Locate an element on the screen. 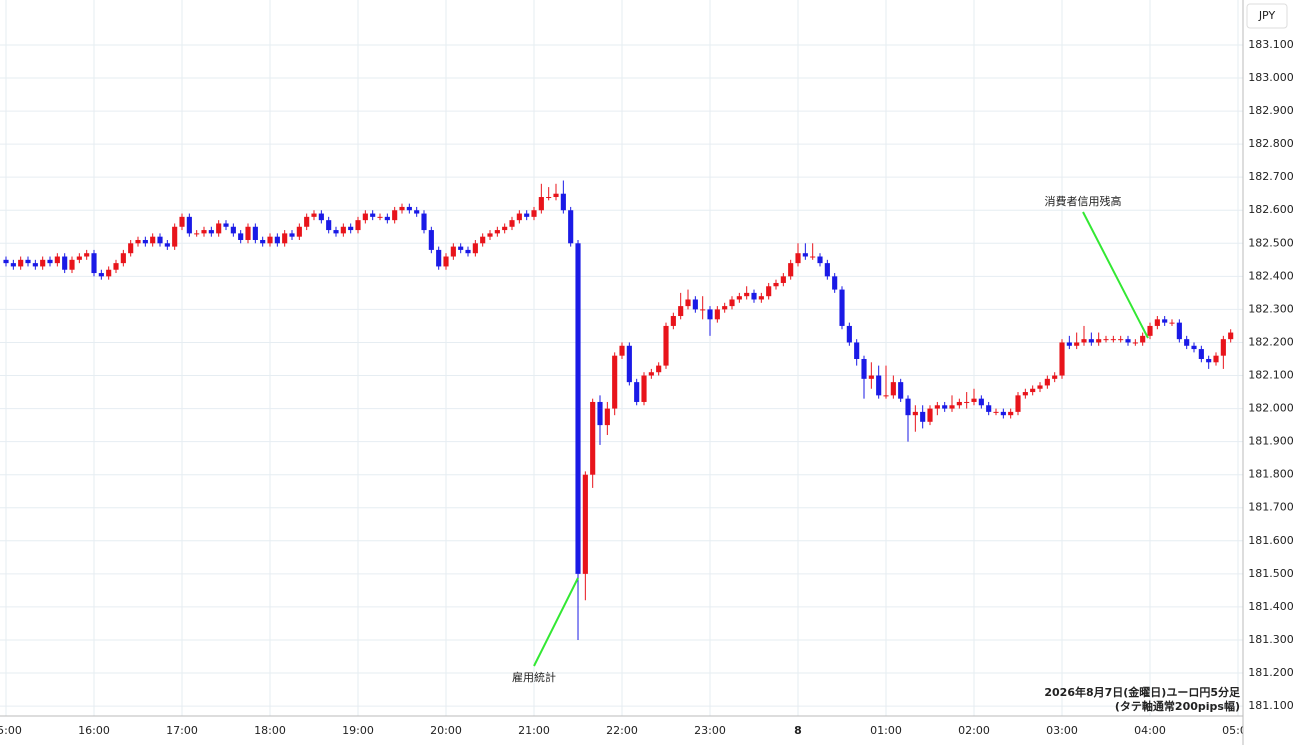  y-tick-label: 181.300 is located at coordinates (1271, 639).